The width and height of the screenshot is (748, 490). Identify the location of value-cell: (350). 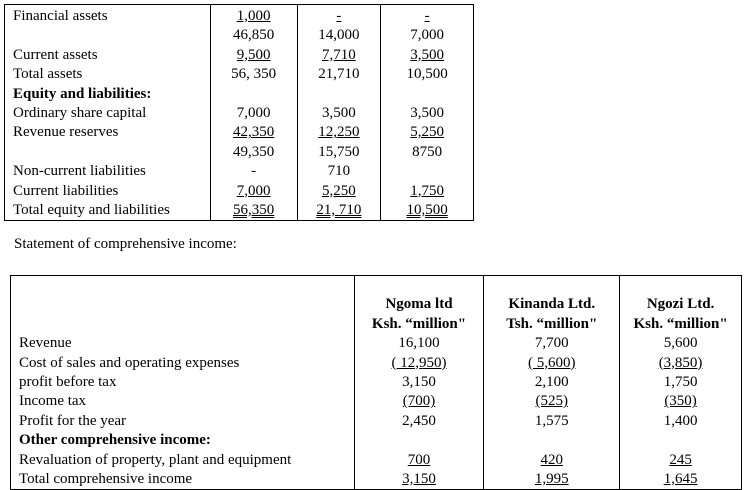
(680, 402).